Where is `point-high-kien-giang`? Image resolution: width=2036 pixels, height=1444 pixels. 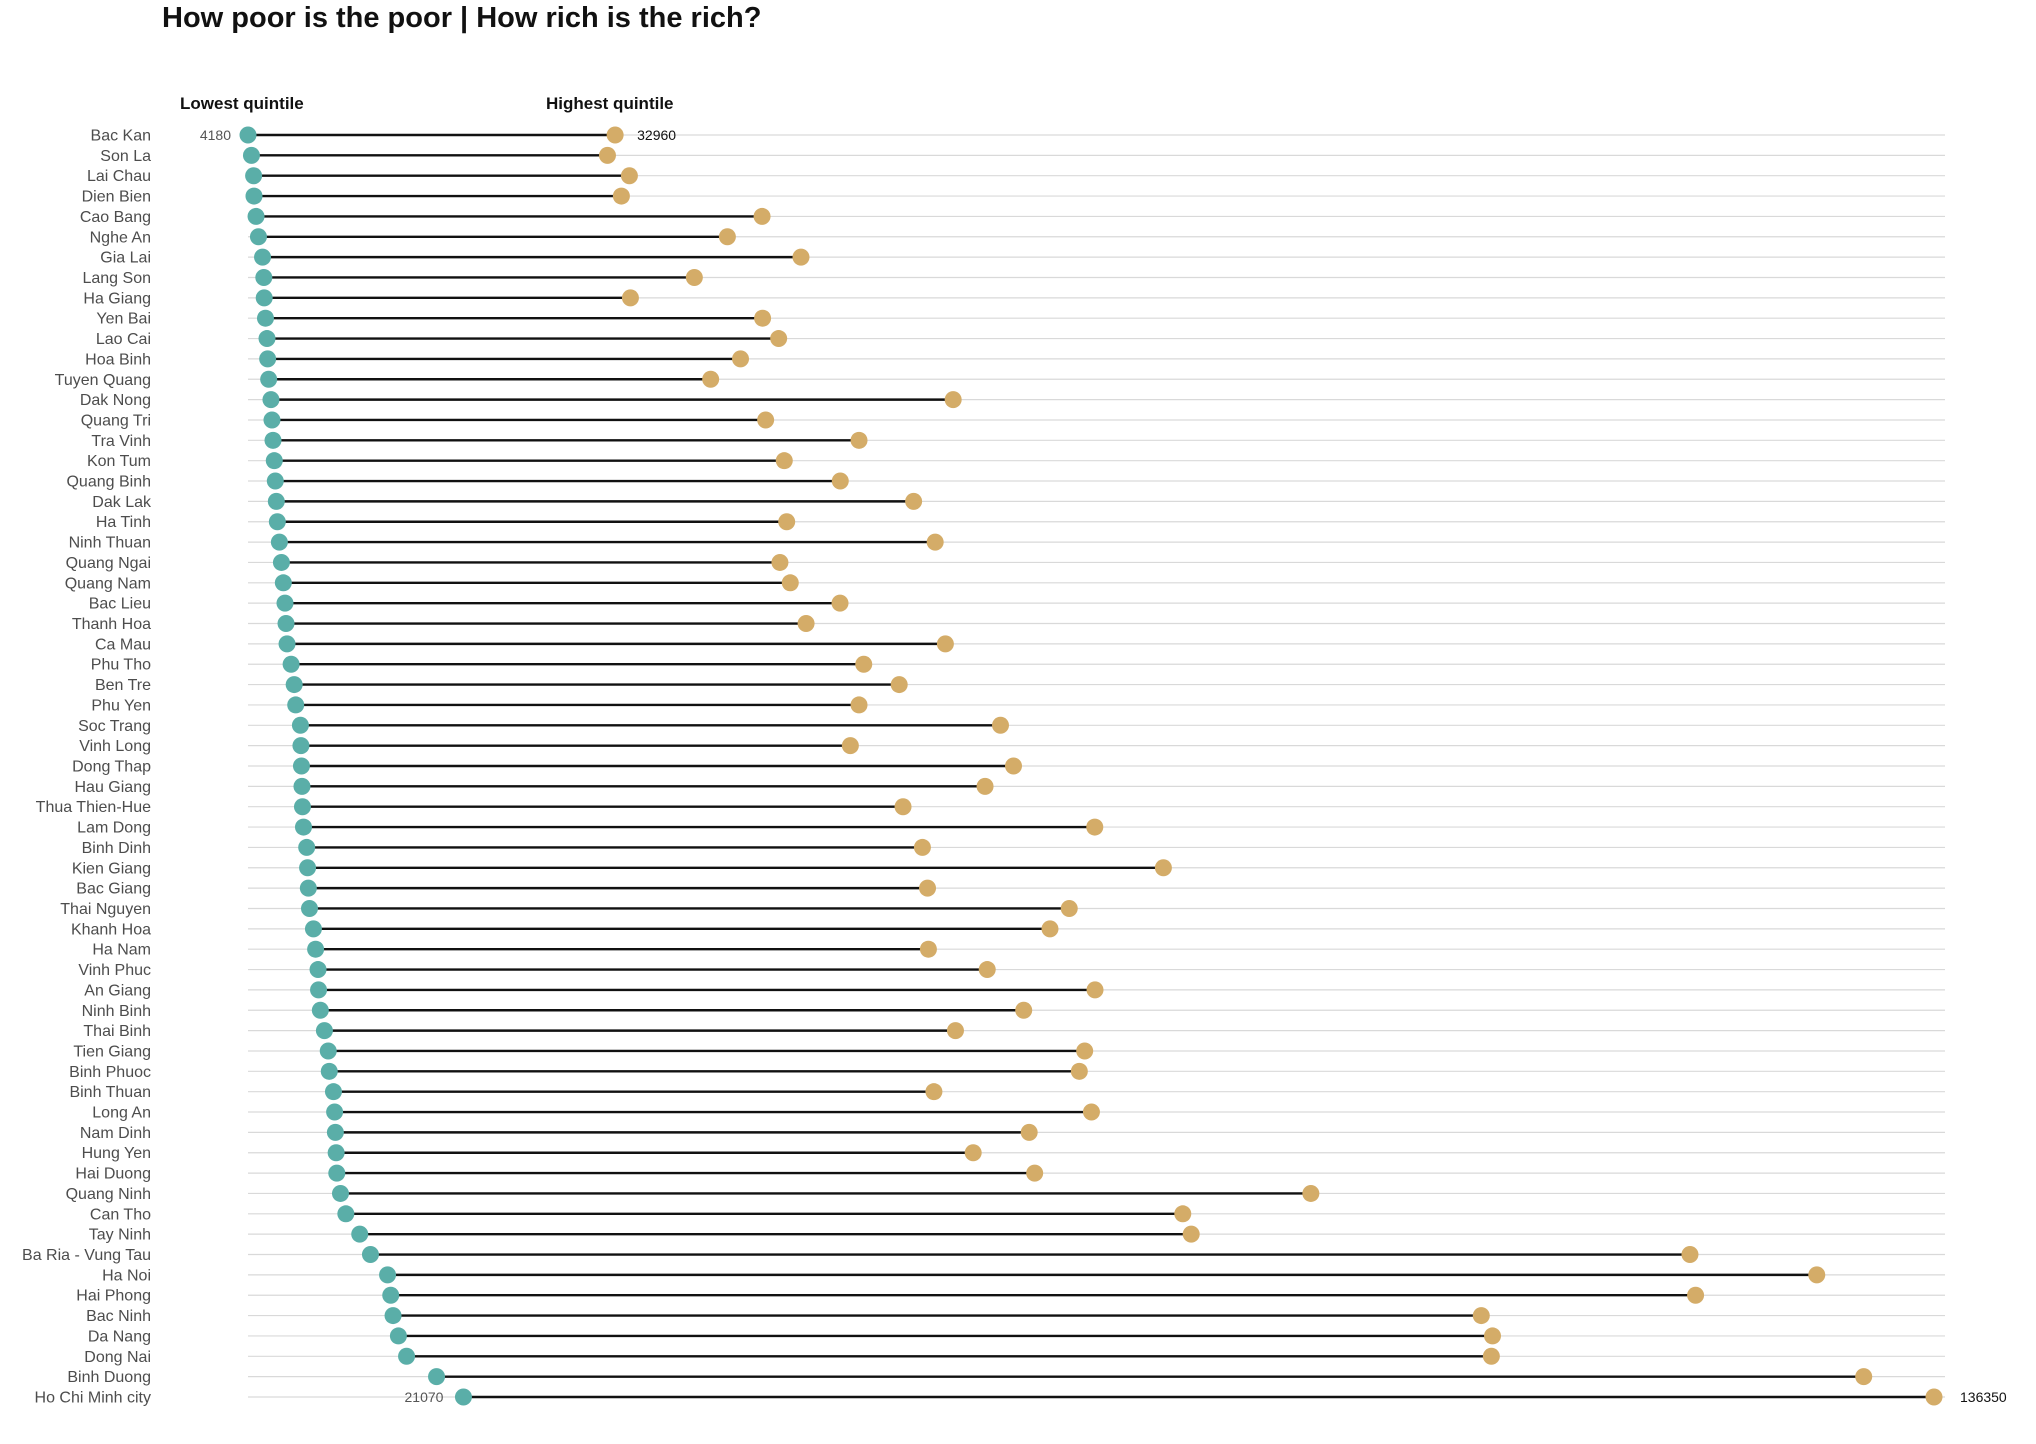 point-high-kien-giang is located at coordinates (1163, 868).